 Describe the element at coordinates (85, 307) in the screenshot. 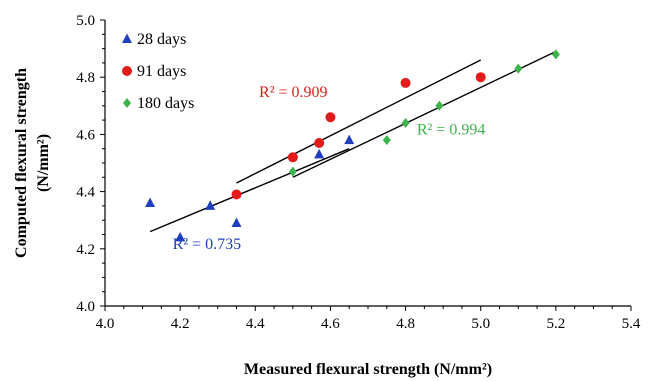

I see `y-tick-label: 4.0` at that location.